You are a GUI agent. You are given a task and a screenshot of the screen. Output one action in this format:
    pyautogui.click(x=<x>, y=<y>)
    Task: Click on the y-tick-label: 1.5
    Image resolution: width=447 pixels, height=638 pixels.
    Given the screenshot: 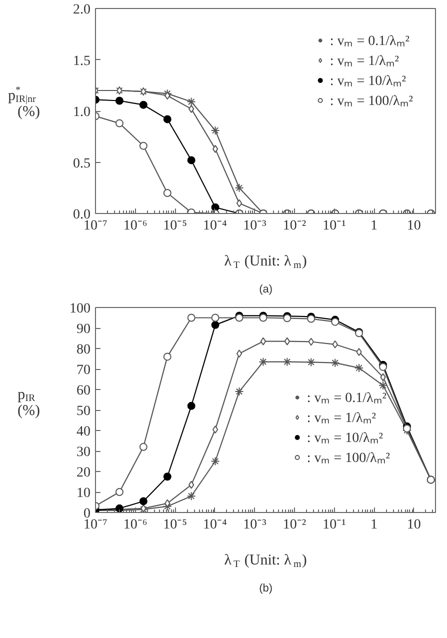 What is the action you would take?
    pyautogui.click(x=81, y=61)
    